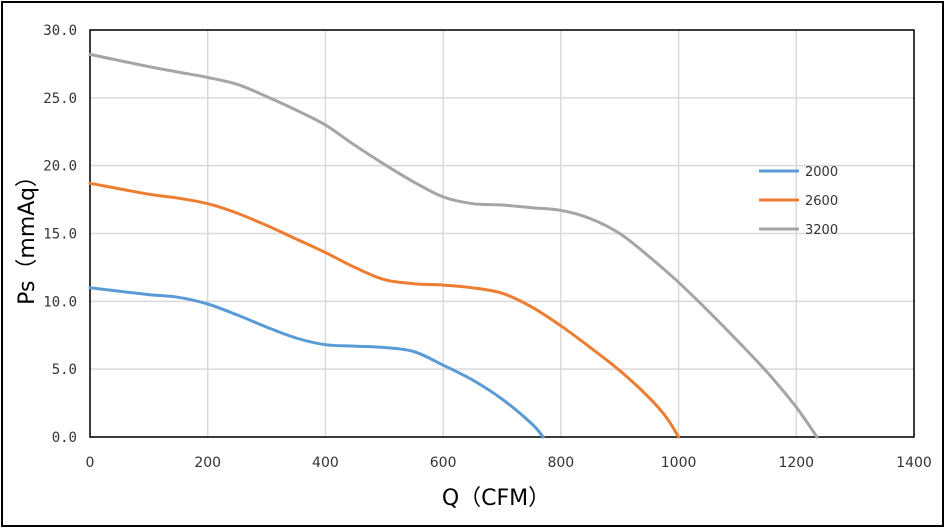  Describe the element at coordinates (60, 302) in the screenshot. I see `y-tick-label: 10.0` at that location.